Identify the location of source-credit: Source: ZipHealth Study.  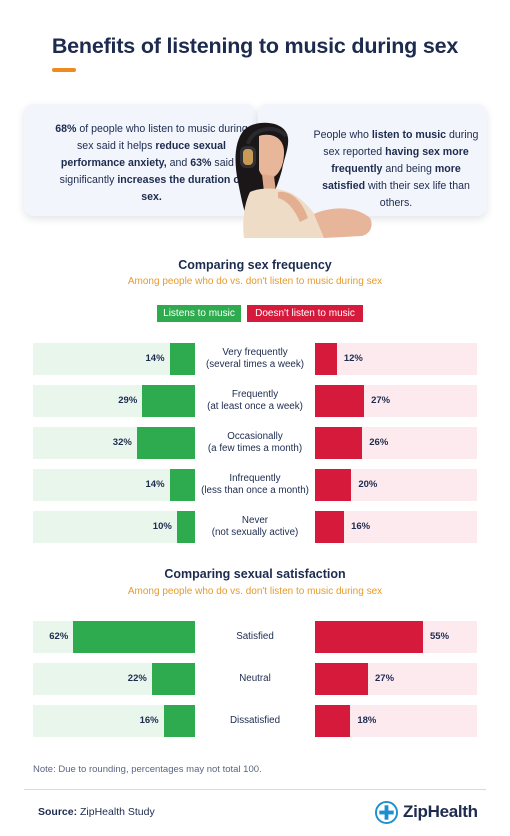
(96, 812).